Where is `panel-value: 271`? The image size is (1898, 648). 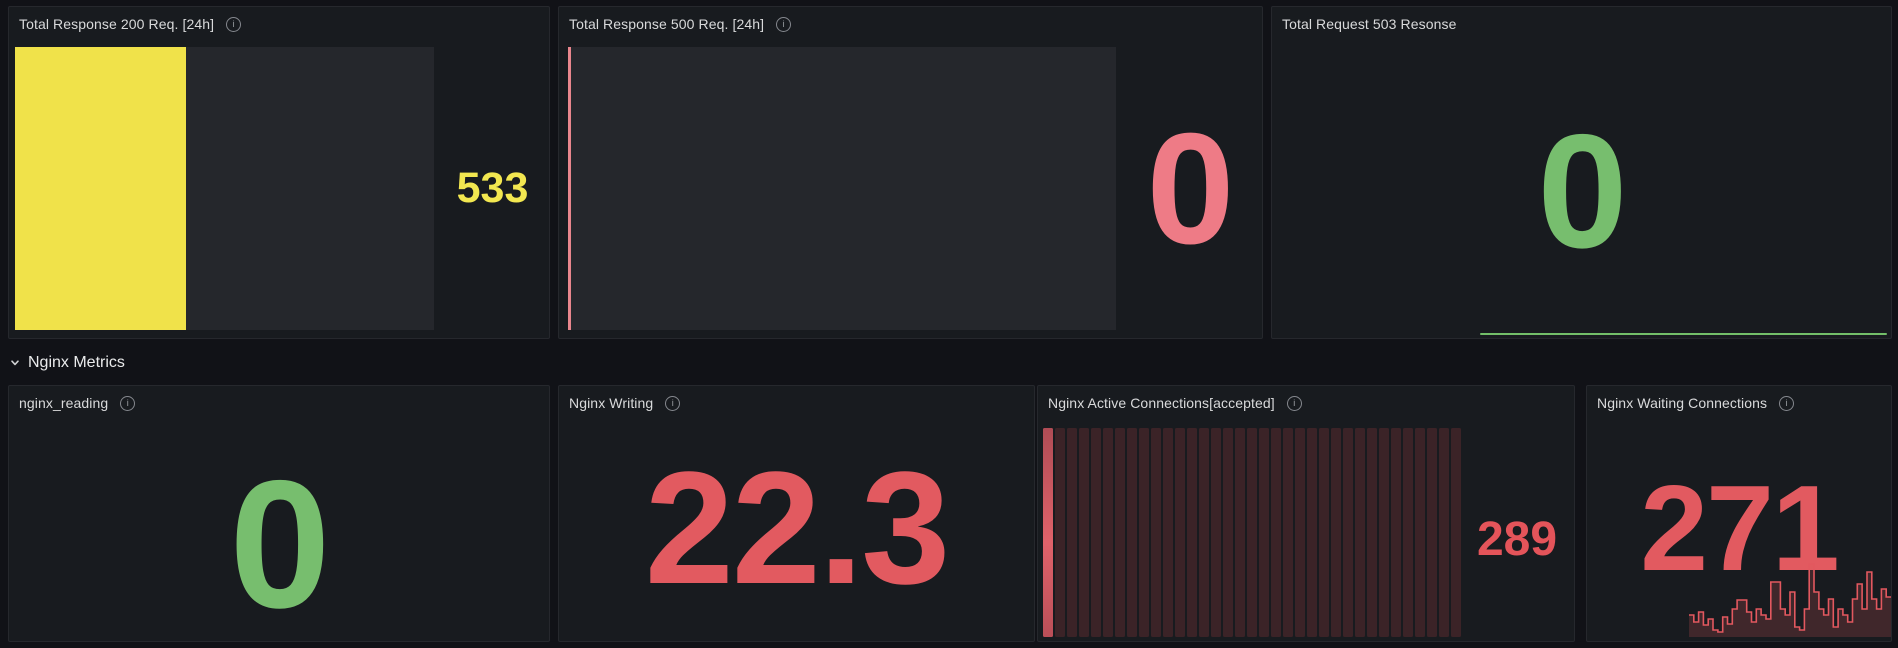
panel-value: 271 is located at coordinates (1740, 527).